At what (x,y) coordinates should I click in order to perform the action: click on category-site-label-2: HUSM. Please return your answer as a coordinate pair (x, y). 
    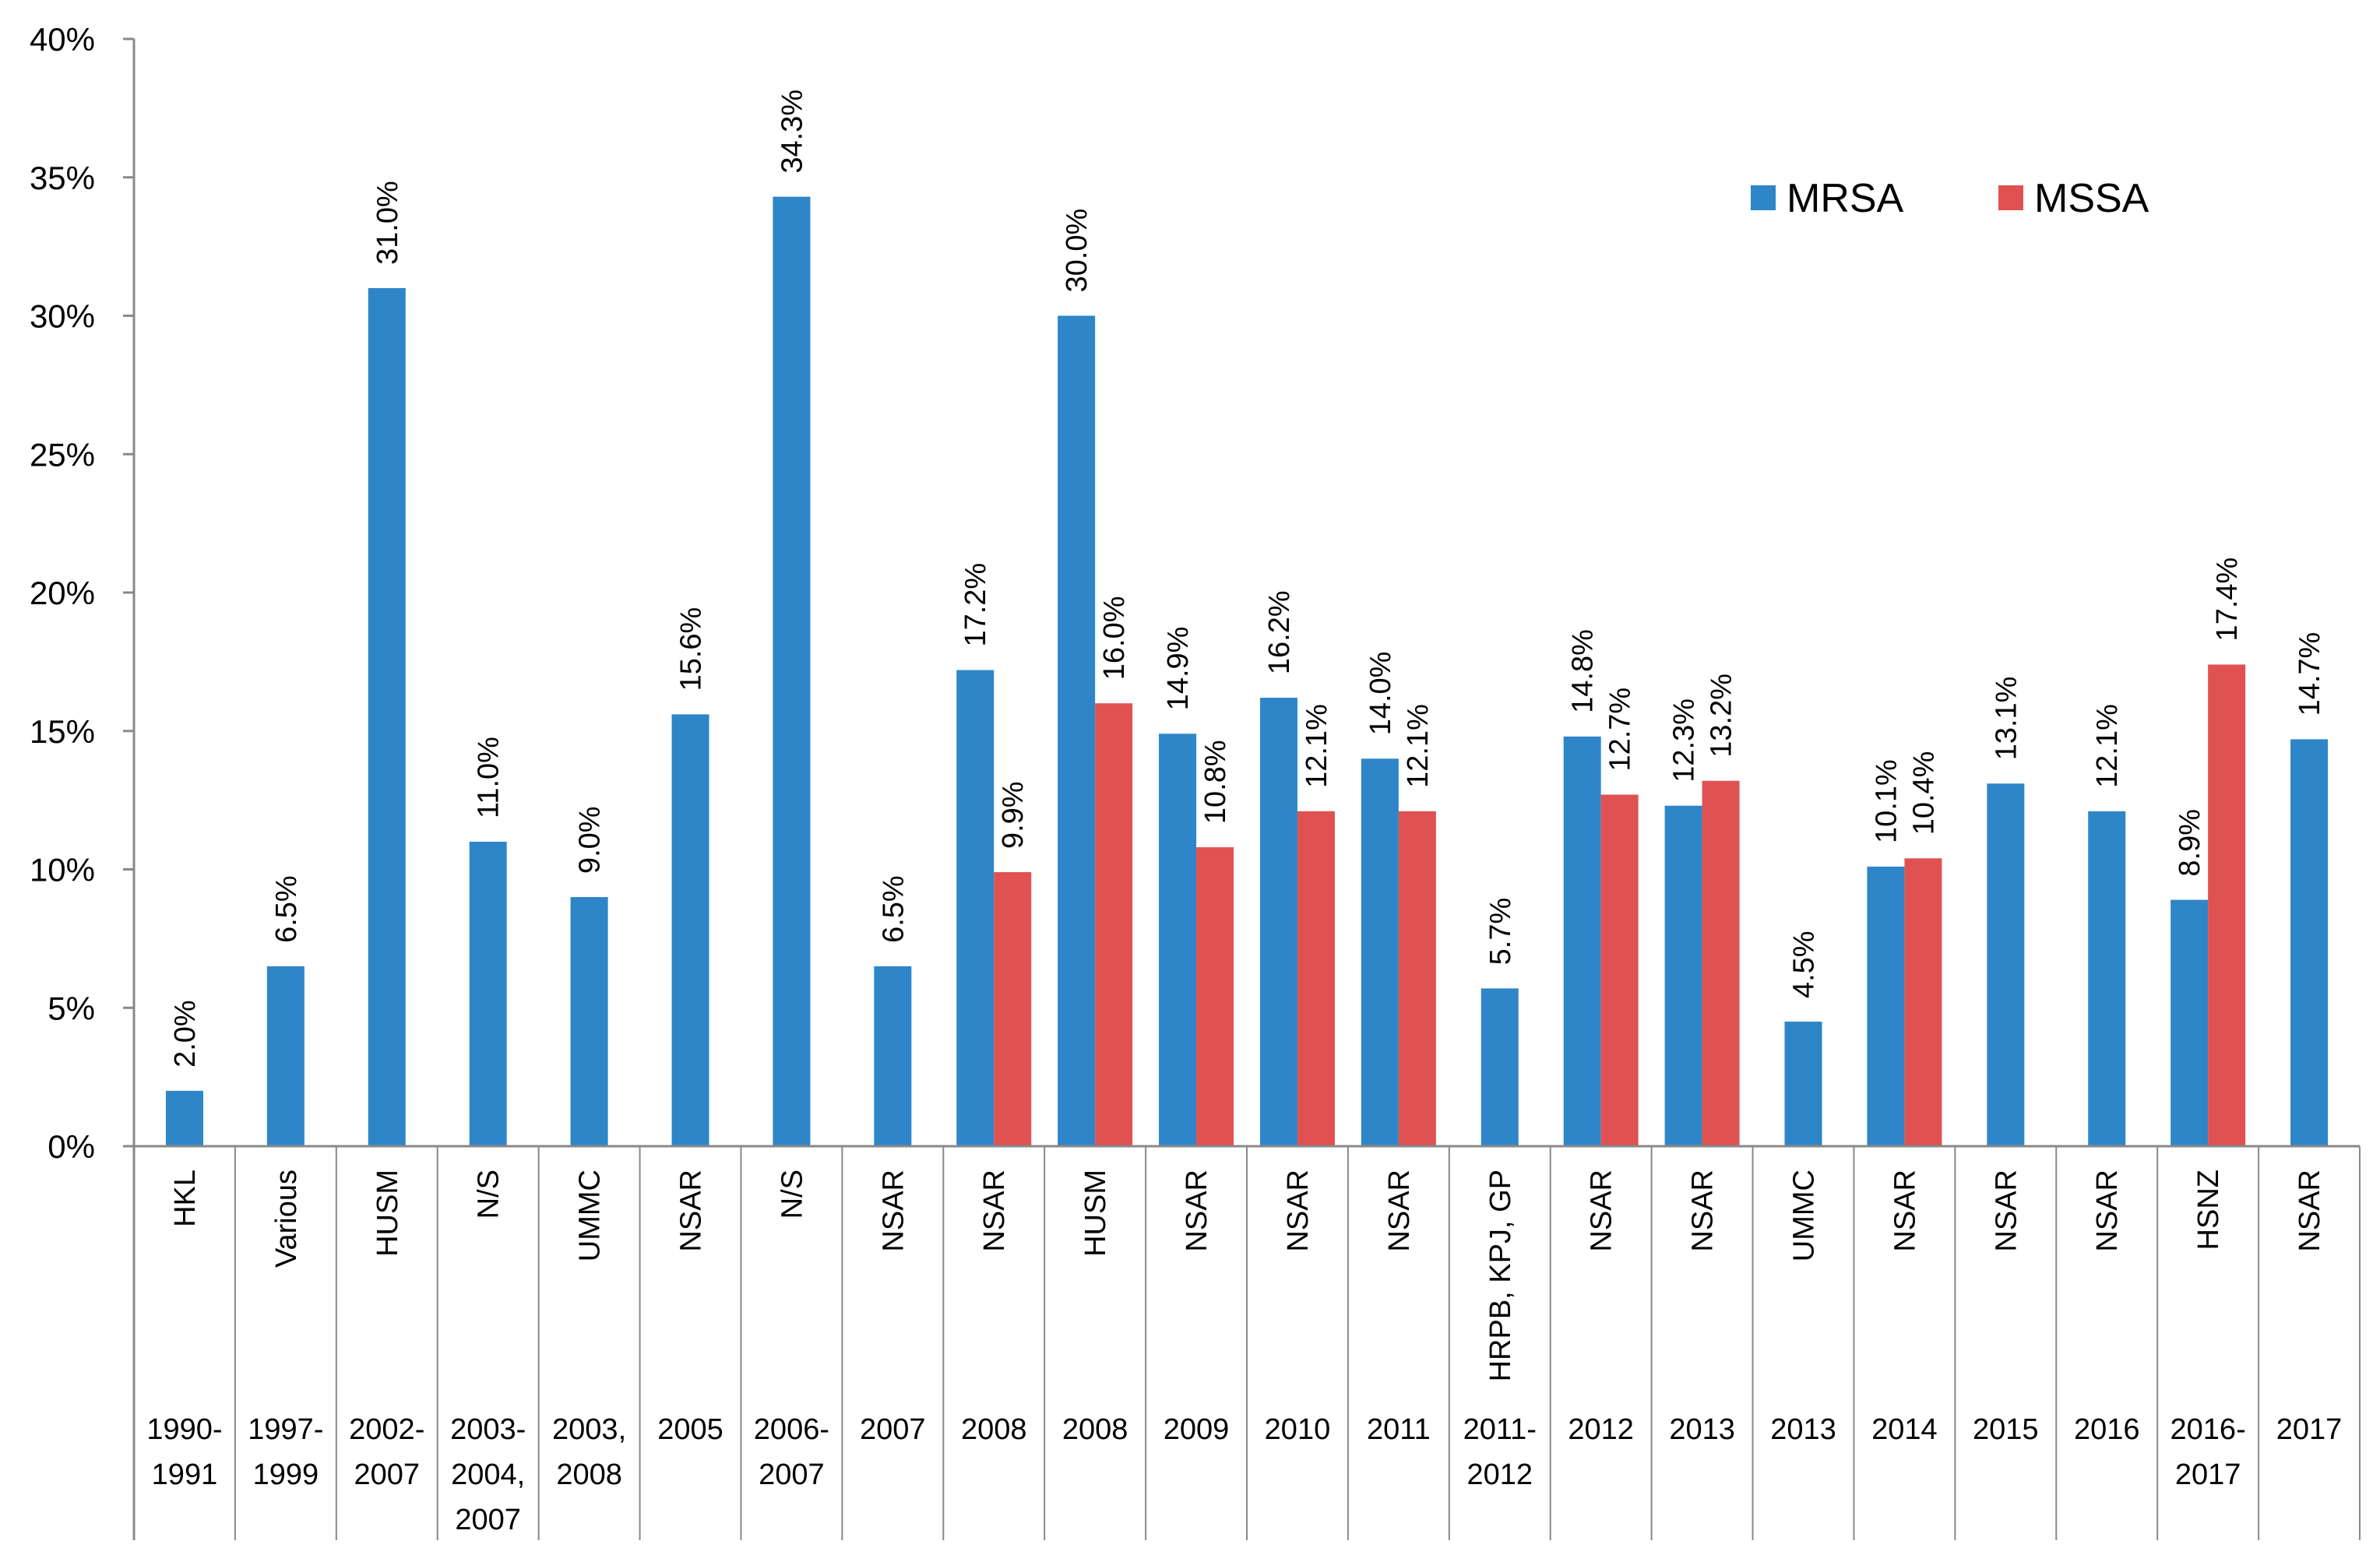
    Looking at the image, I should click on (387, 1213).